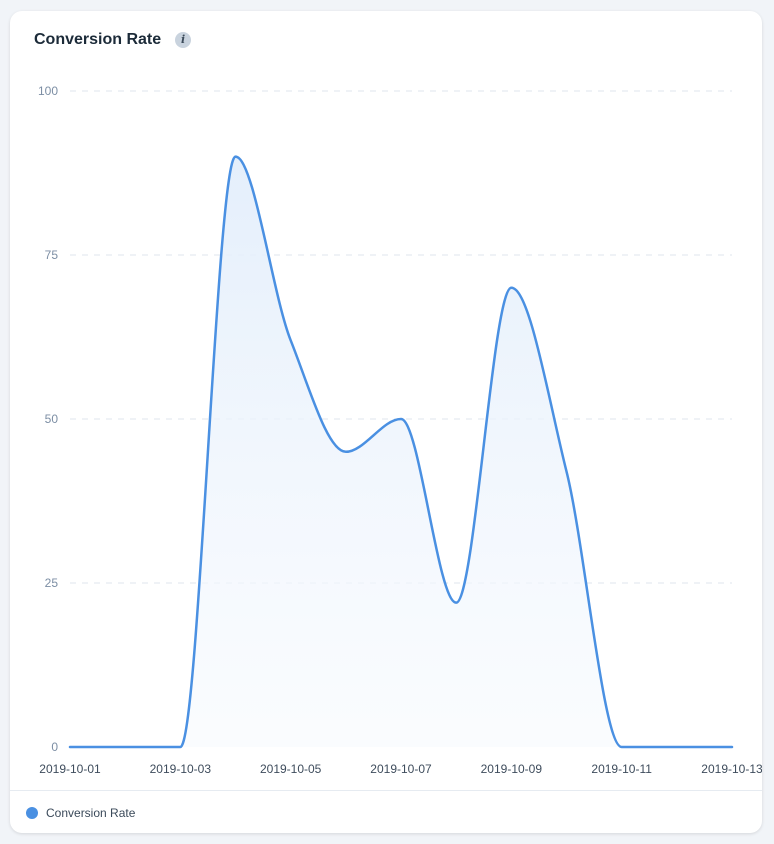 The height and width of the screenshot is (844, 774). Describe the element at coordinates (70, 769) in the screenshot. I see `x-tick-label: 2019-10-01` at that location.